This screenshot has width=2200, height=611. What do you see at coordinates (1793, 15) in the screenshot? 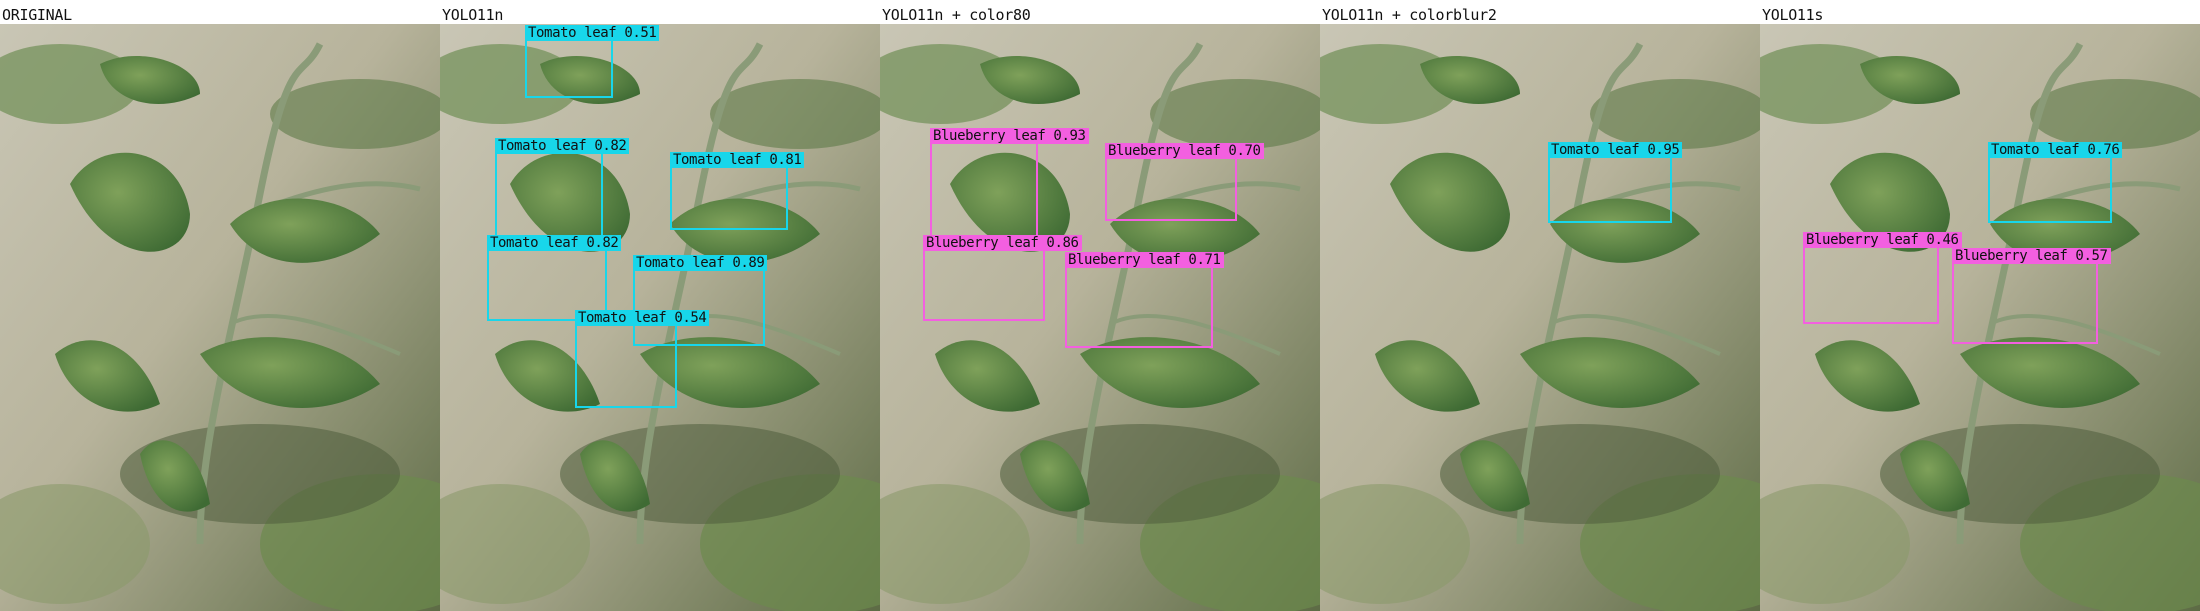
I see `panel-title: YOLO11s` at bounding box center [1793, 15].